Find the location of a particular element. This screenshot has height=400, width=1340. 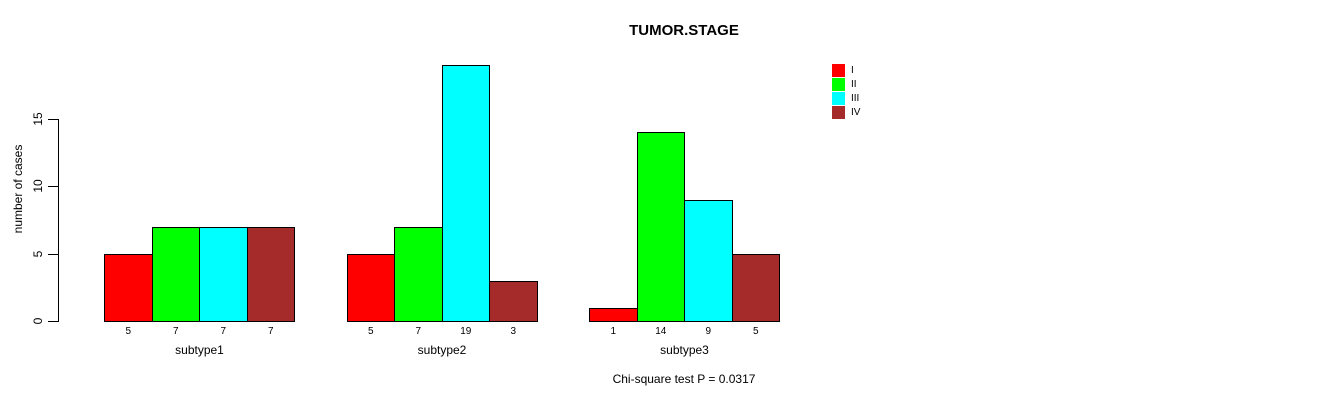

legend-swatch-II is located at coordinates (838, 84).